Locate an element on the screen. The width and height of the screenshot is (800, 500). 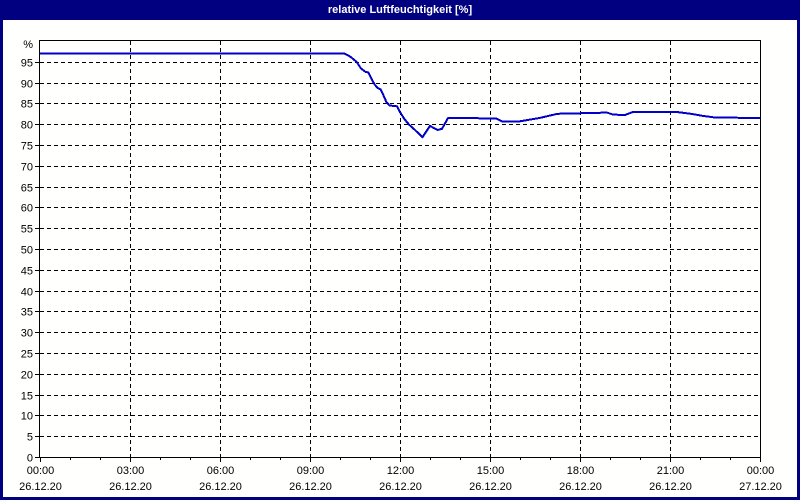
svg-text: 5 is located at coordinates (30, 438).